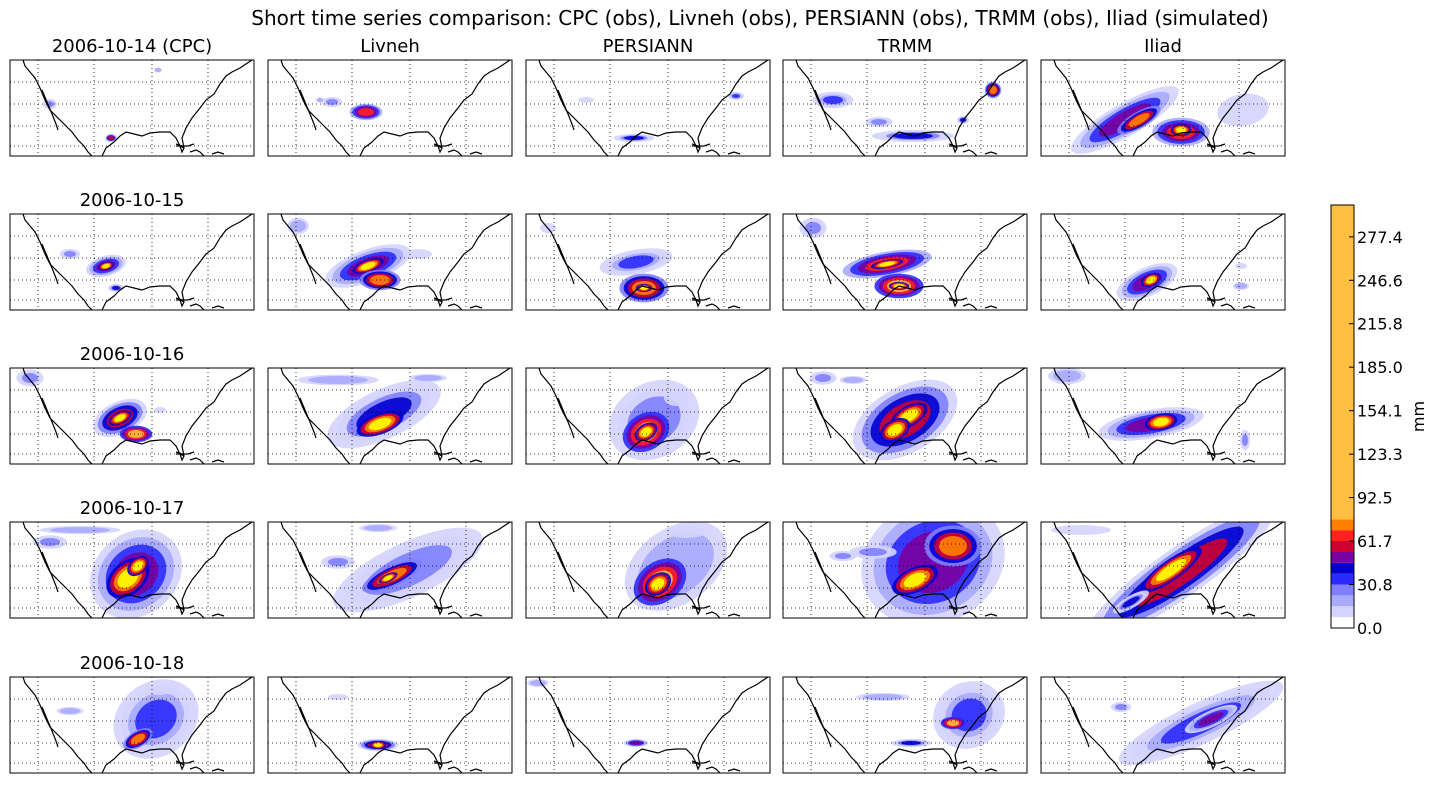 This screenshot has width=1438, height=785. I want to click on panel-cpc-2006-10-14: 2006-10-14 (CPC), so click(132, 96).